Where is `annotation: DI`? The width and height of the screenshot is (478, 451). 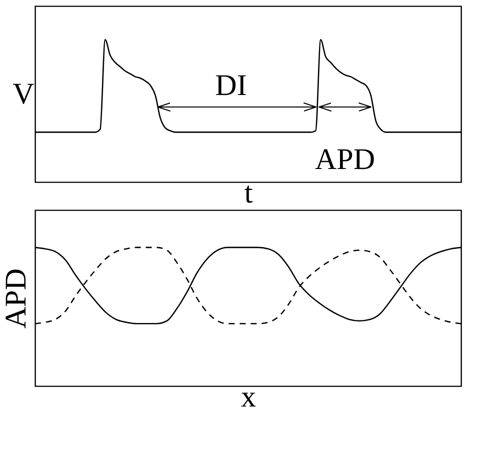
annotation: DI is located at coordinates (231, 85).